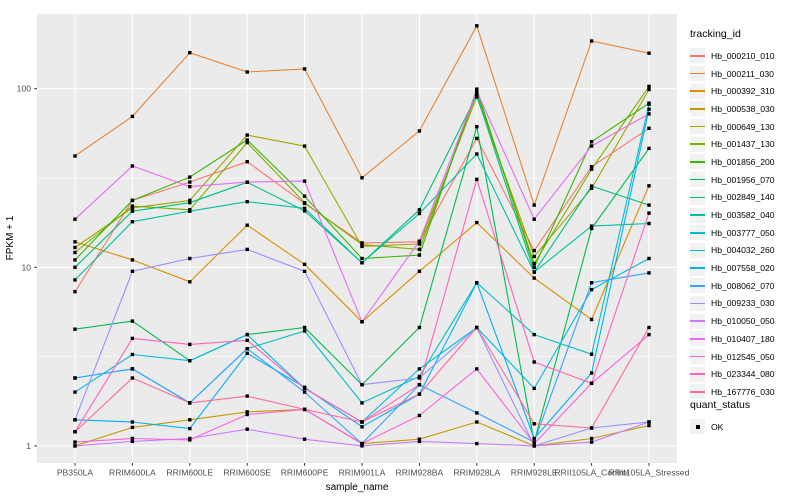 The height and width of the screenshot is (500, 800). What do you see at coordinates (744, 109) in the screenshot?
I see `legend-item: Hb_000538_030` at bounding box center [744, 109].